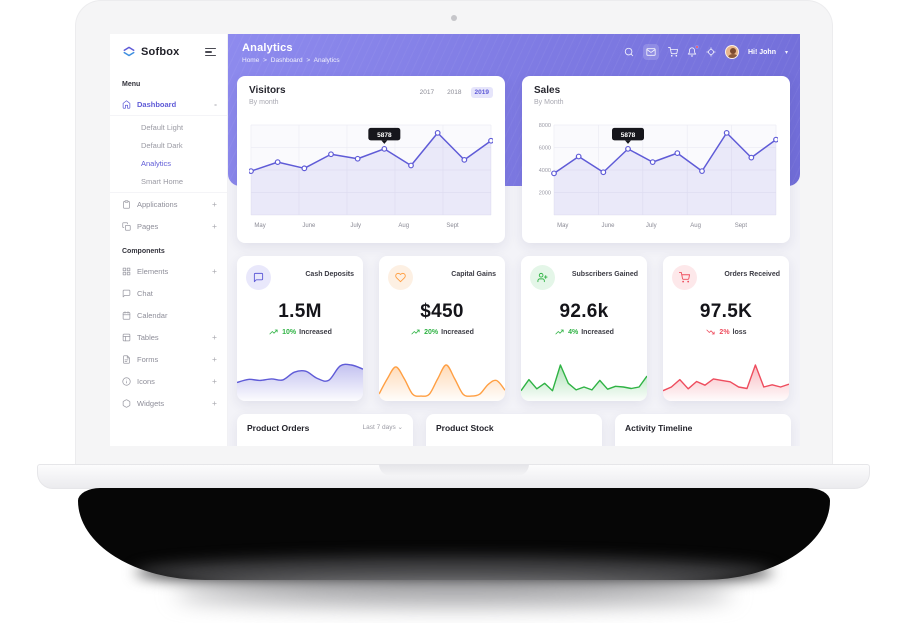  I want to click on subscribers-gained-card: Subscribers Gained 92.6k 4% Increased, so click(584, 328).